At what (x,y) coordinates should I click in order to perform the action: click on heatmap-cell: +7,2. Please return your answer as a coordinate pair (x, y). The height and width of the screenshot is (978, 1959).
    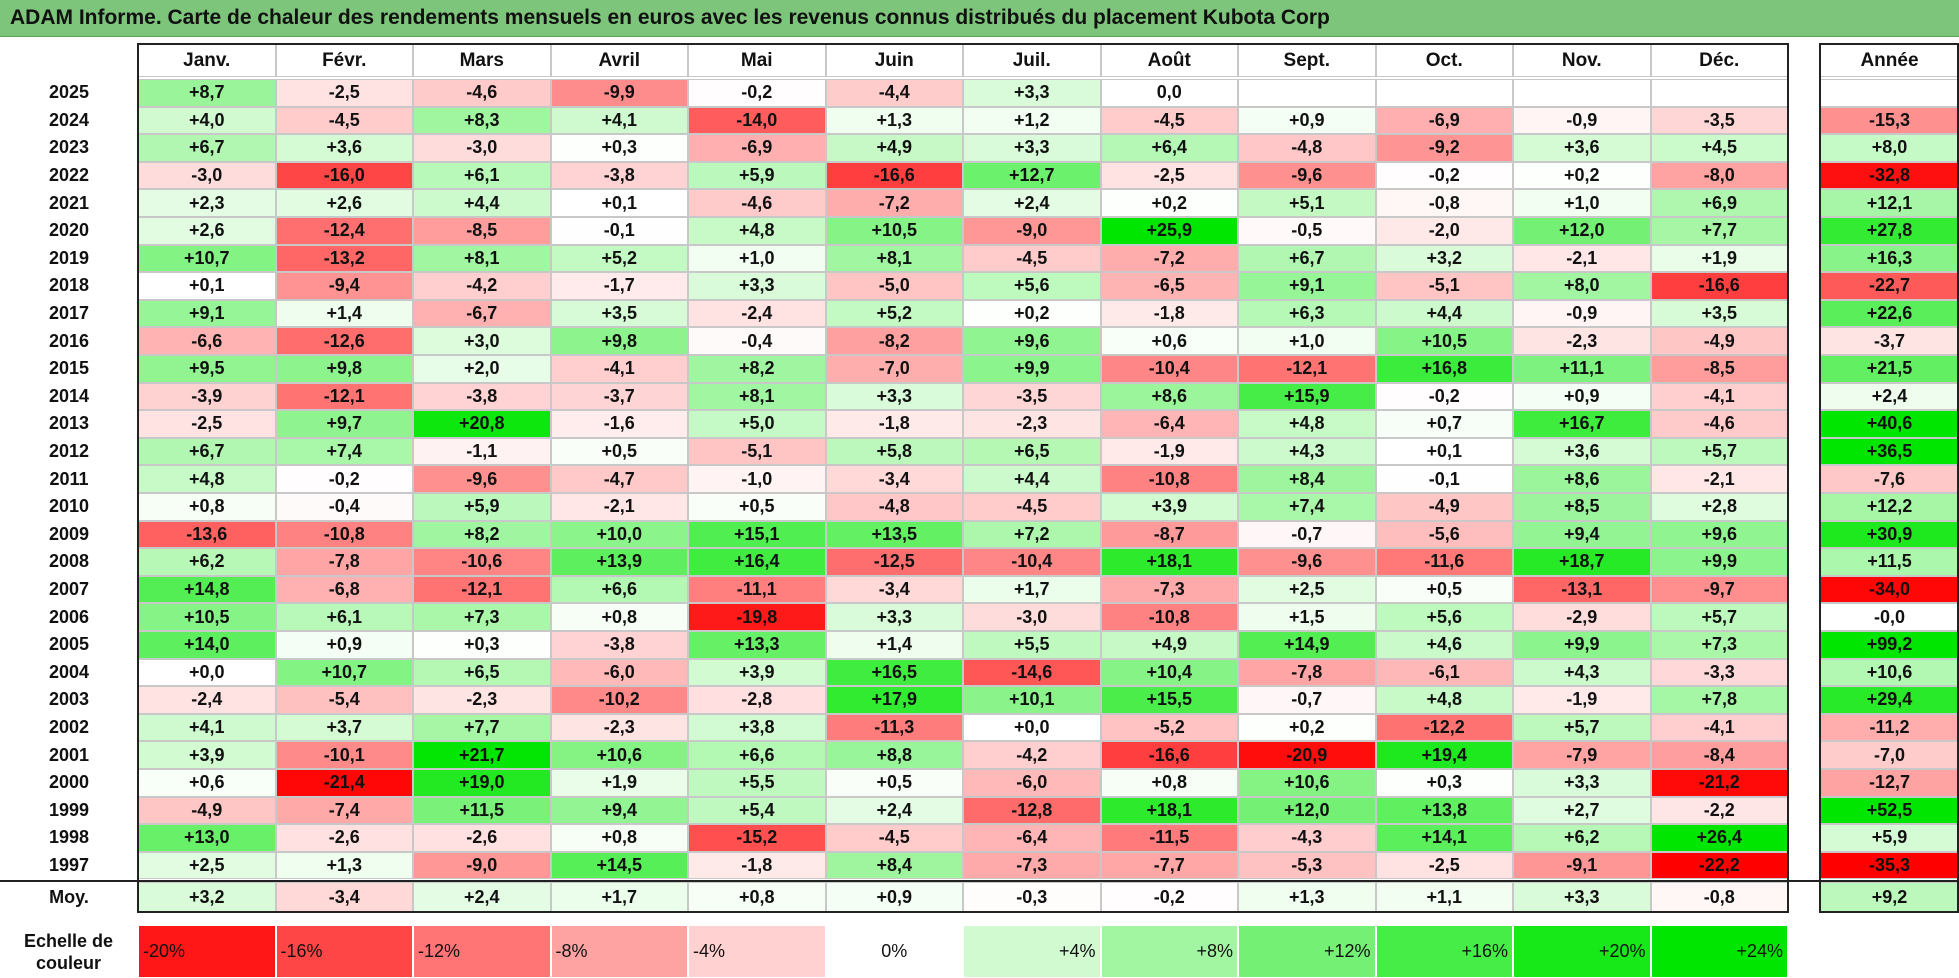
    Looking at the image, I should click on (1032, 534).